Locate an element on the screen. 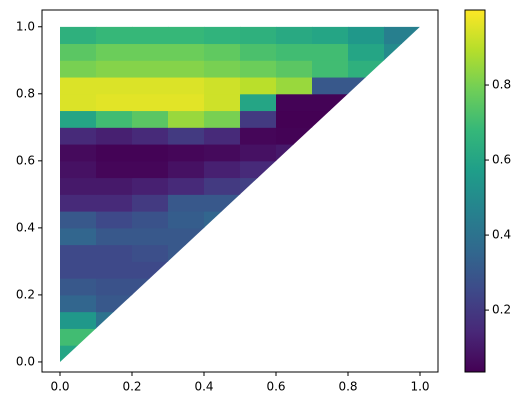 The height and width of the screenshot is (413, 523). colorbar-tick-label: 0.6 is located at coordinates (501, 160).